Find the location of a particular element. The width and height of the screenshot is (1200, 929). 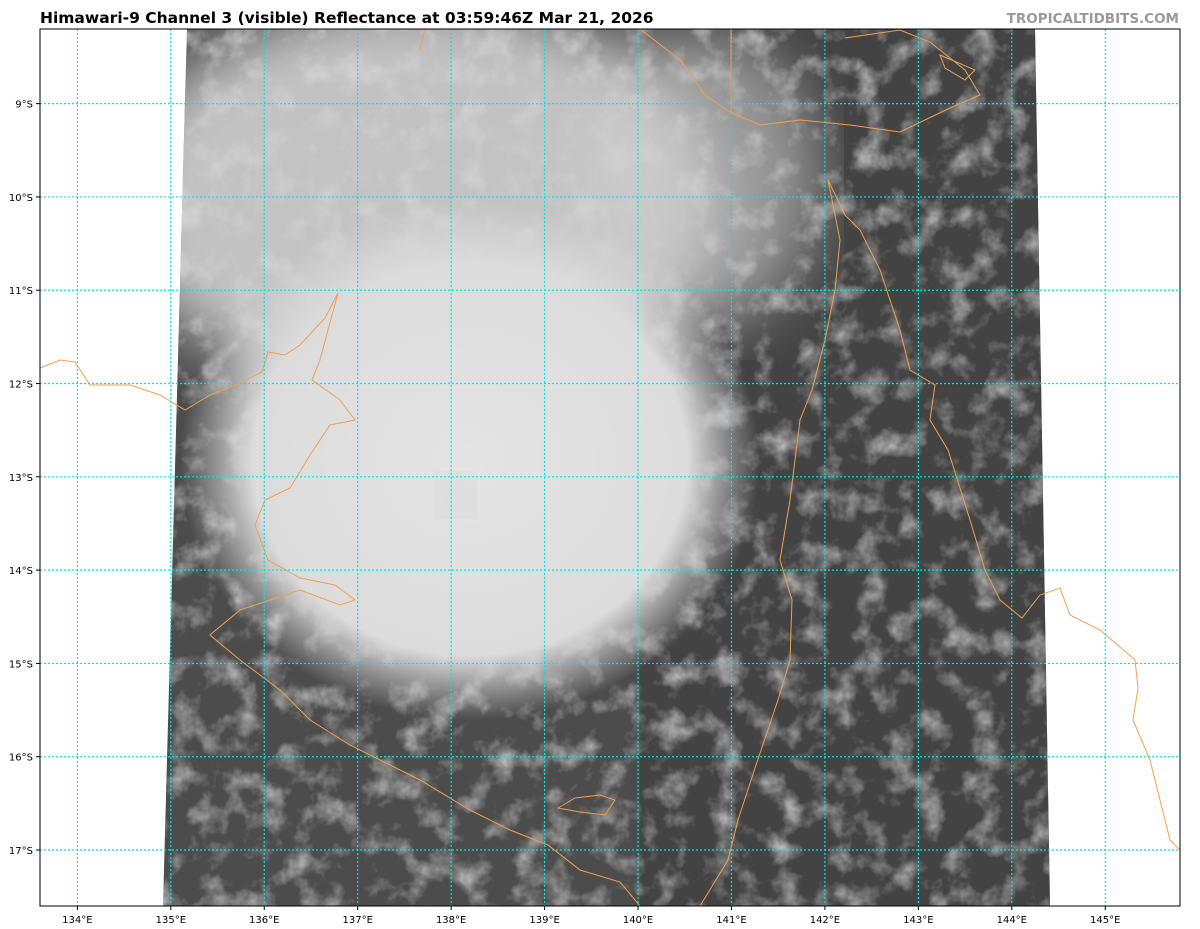

lat-tick-label: 17°S is located at coordinates (21, 851).